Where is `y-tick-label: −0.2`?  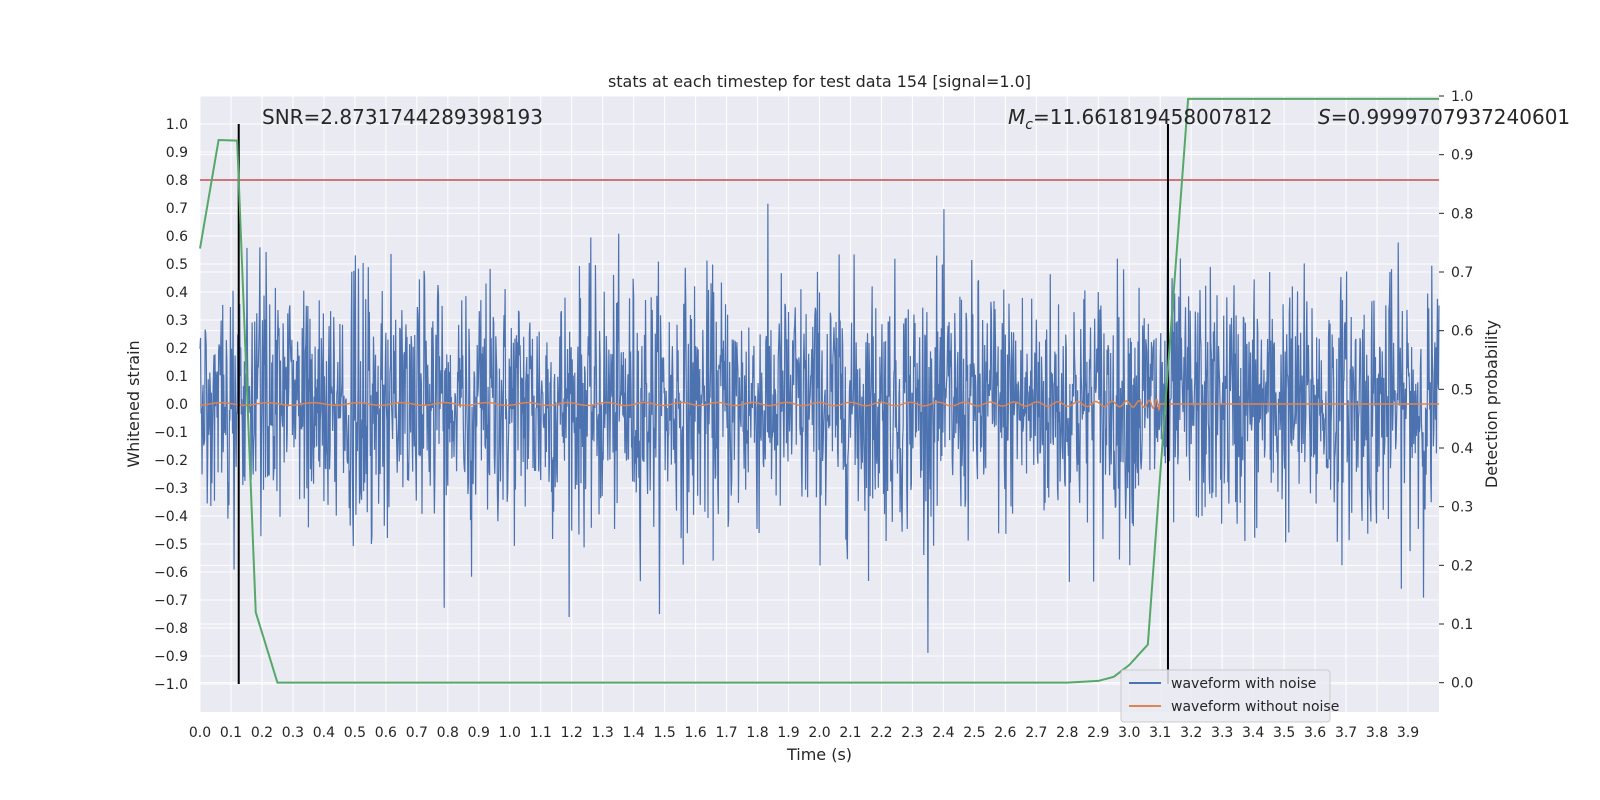
y-tick-label: −0.2 is located at coordinates (171, 461).